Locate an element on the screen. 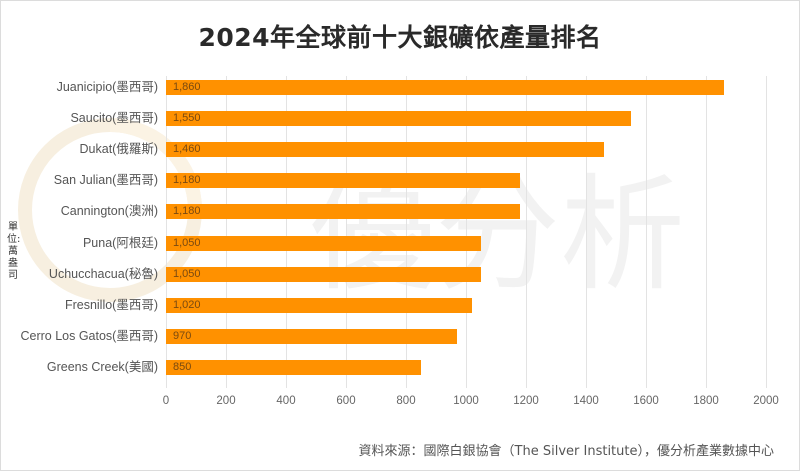 The width and height of the screenshot is (800, 471). bar-value-label: 1,460 is located at coordinates (187, 148).